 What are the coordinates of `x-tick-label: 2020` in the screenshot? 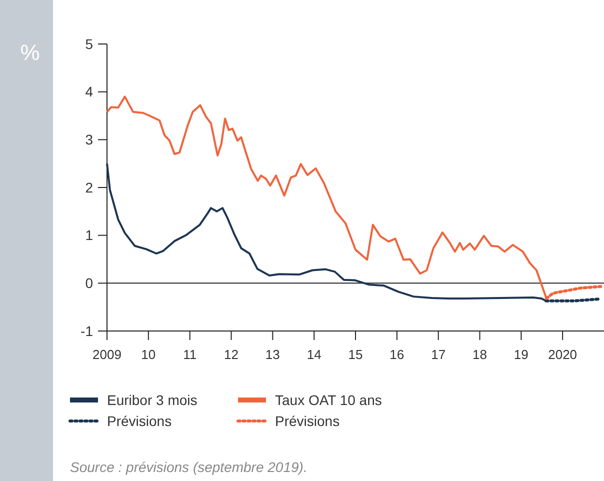 It's located at (563, 354).